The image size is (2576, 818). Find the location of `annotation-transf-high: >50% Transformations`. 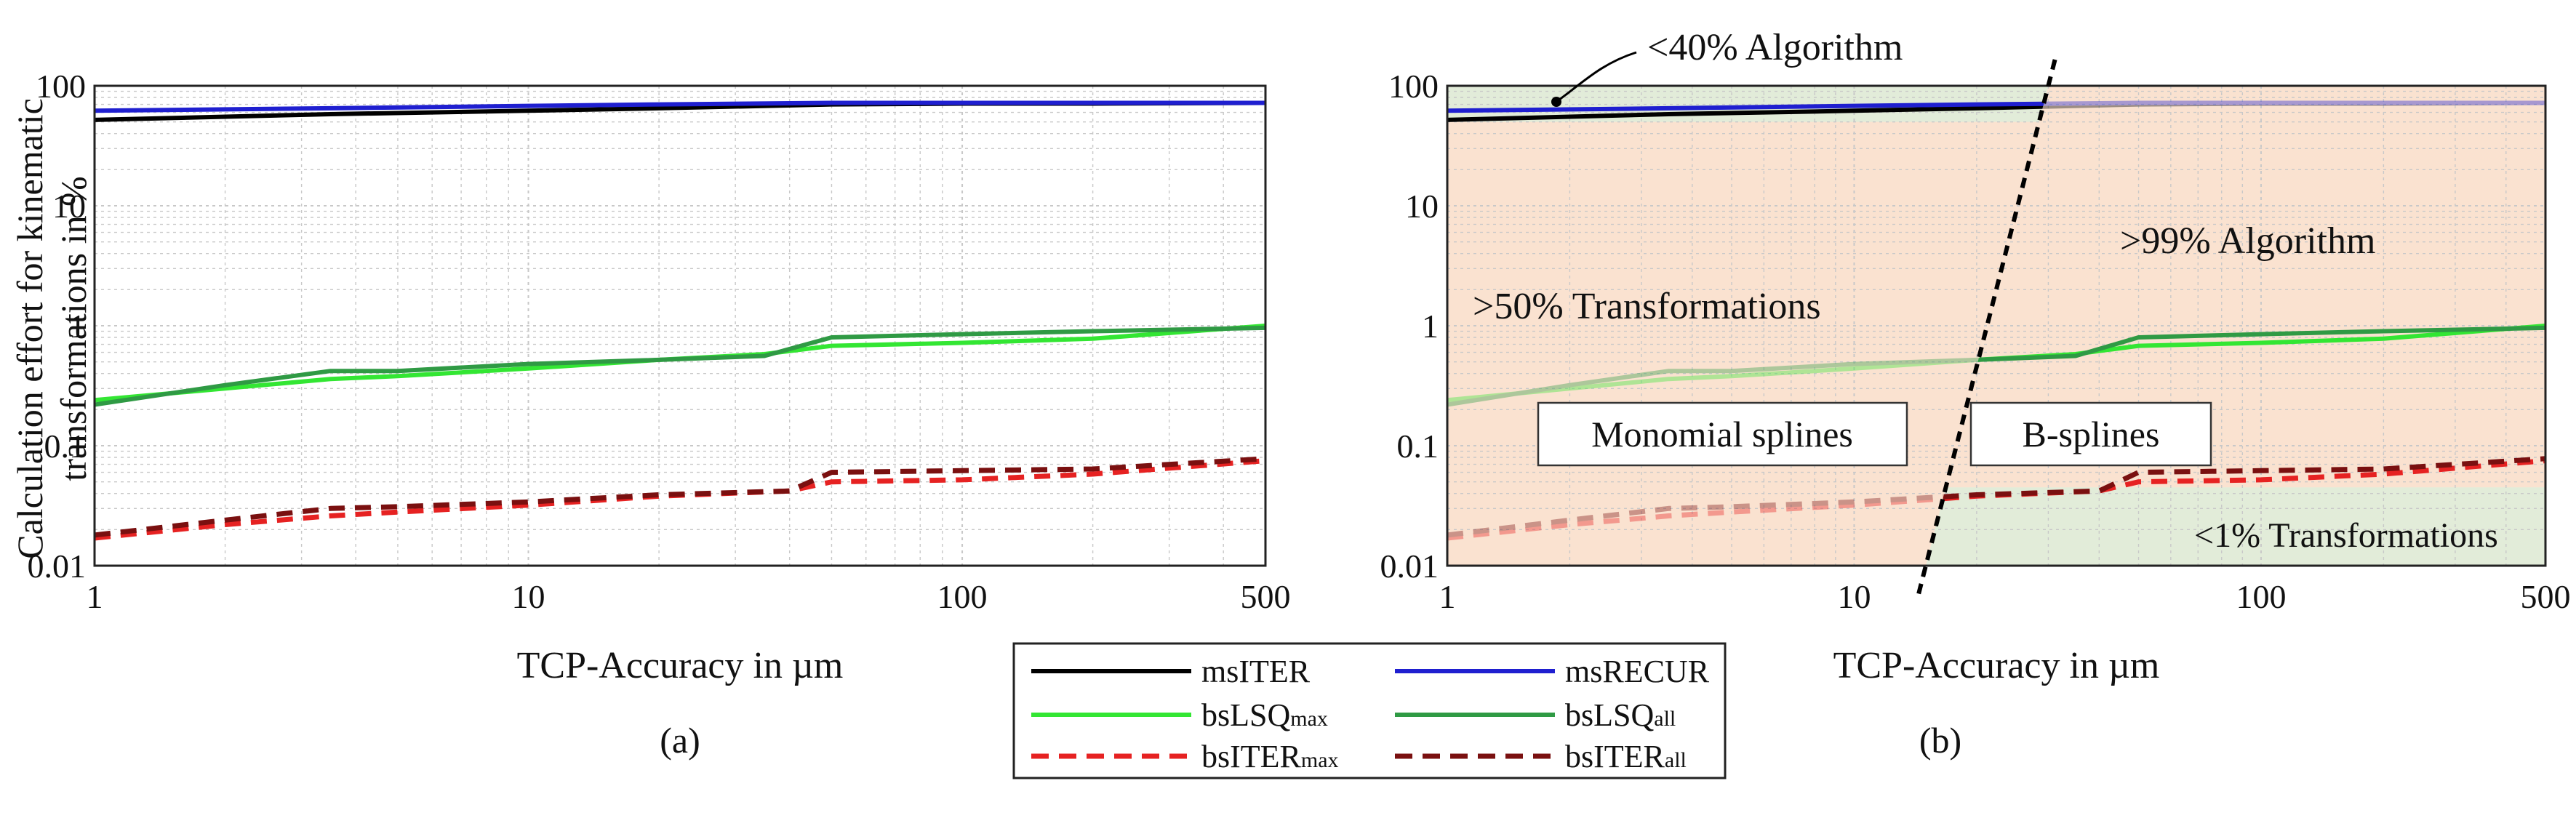

annotation-transf-high: >50% Transformations is located at coordinates (1647, 306).